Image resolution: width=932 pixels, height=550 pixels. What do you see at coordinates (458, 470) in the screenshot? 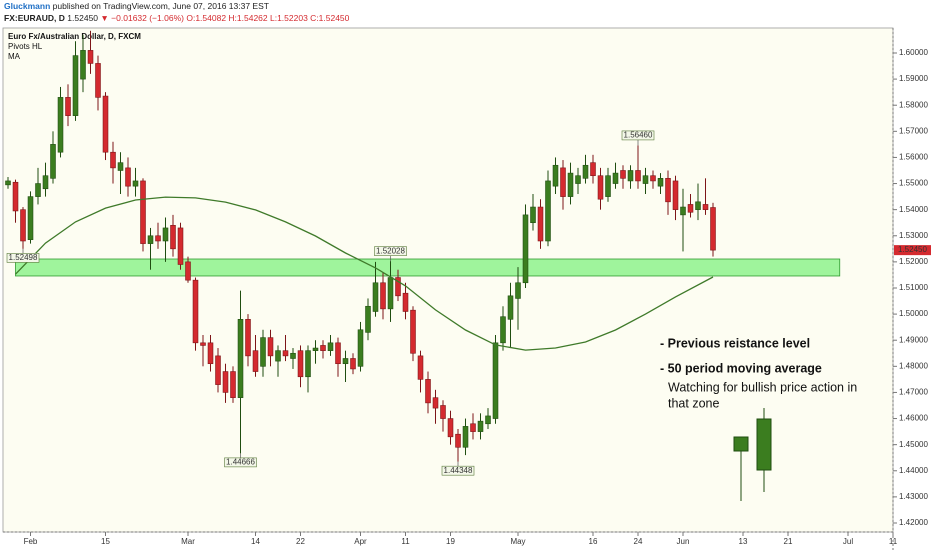
I see `pivot-label: 1.44348` at bounding box center [458, 470].